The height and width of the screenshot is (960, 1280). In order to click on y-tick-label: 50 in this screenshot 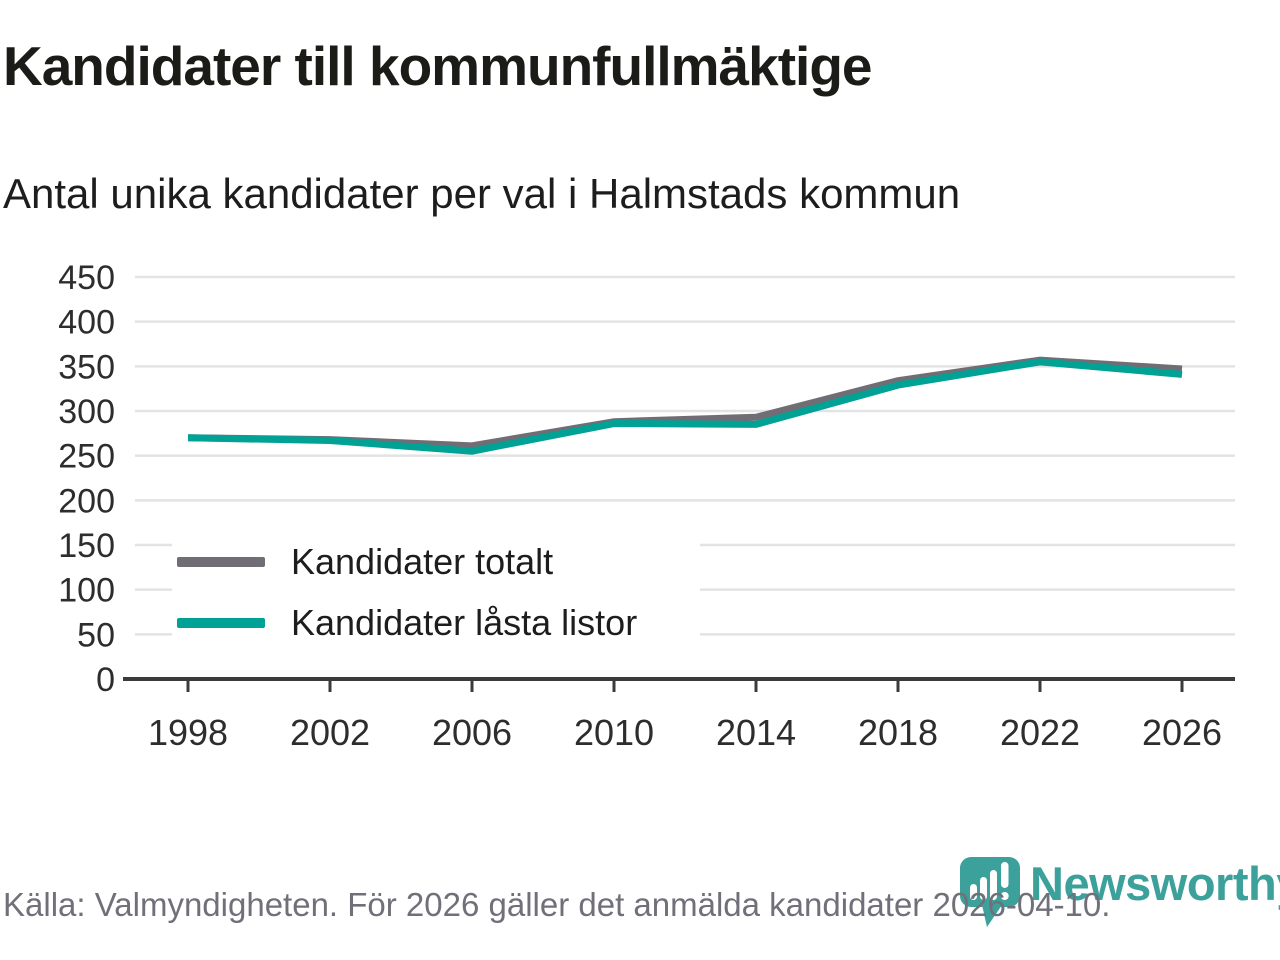, I will do `click(96, 635)`.